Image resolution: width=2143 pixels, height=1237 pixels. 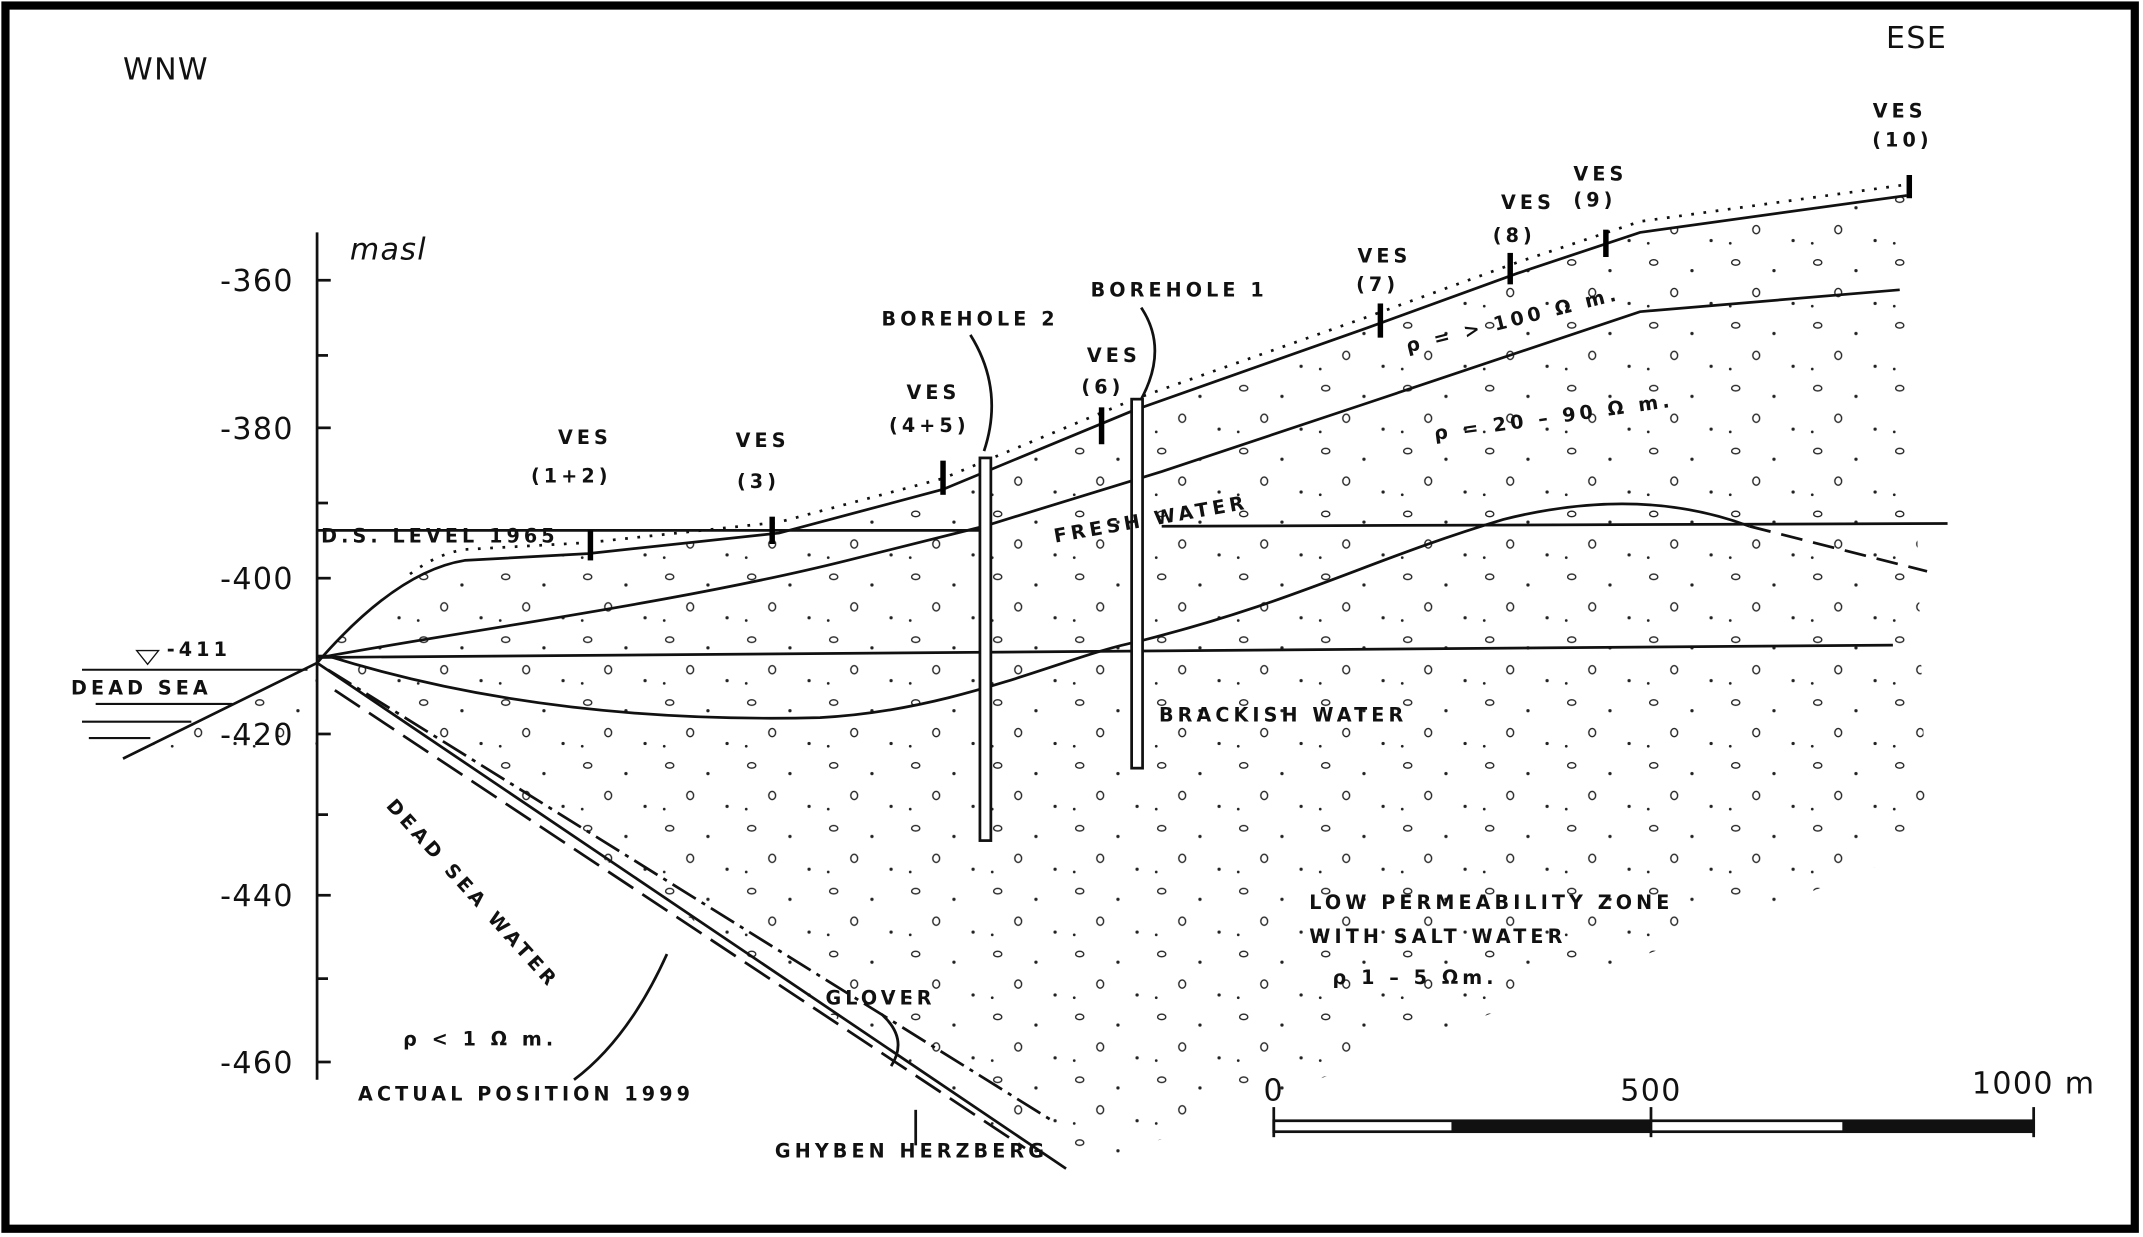 What do you see at coordinates (1415, 977) in the screenshot?
I see `resistivity: ρ 1 – 5 Ωm.` at bounding box center [1415, 977].